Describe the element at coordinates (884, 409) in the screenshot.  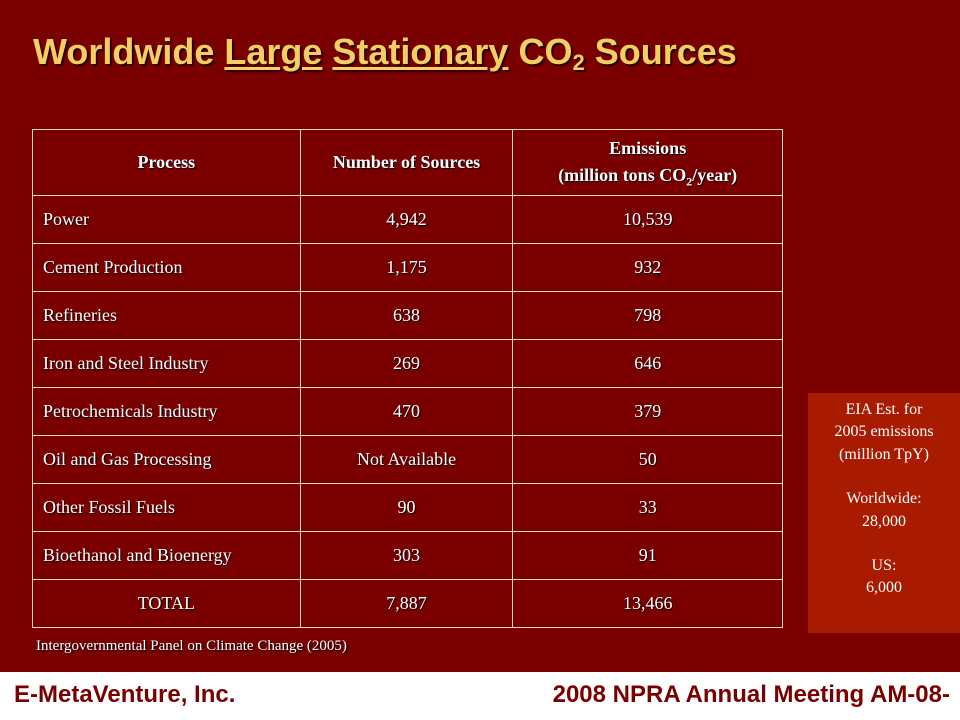
I see `eia-line1: EIA Est. for` at that location.